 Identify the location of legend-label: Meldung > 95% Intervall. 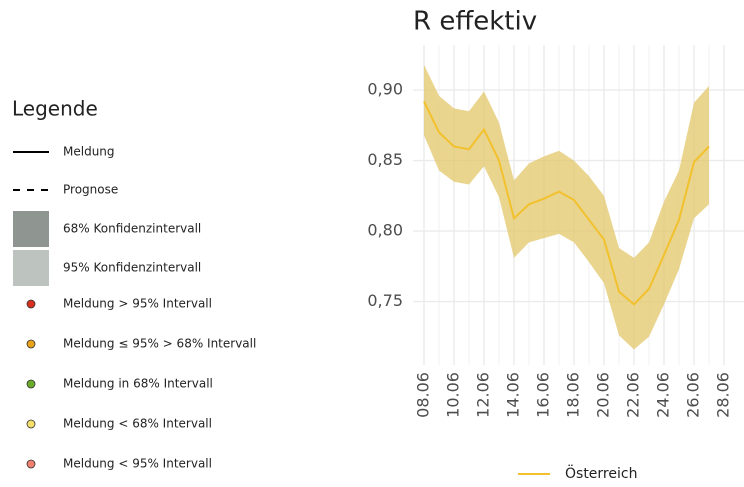
(137, 304).